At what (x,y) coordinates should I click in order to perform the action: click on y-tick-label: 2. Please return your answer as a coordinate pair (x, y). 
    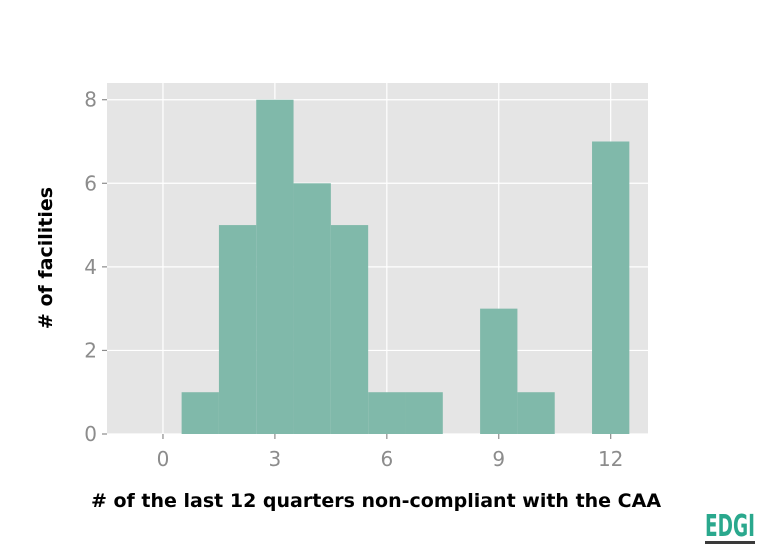
    Looking at the image, I should click on (90, 350).